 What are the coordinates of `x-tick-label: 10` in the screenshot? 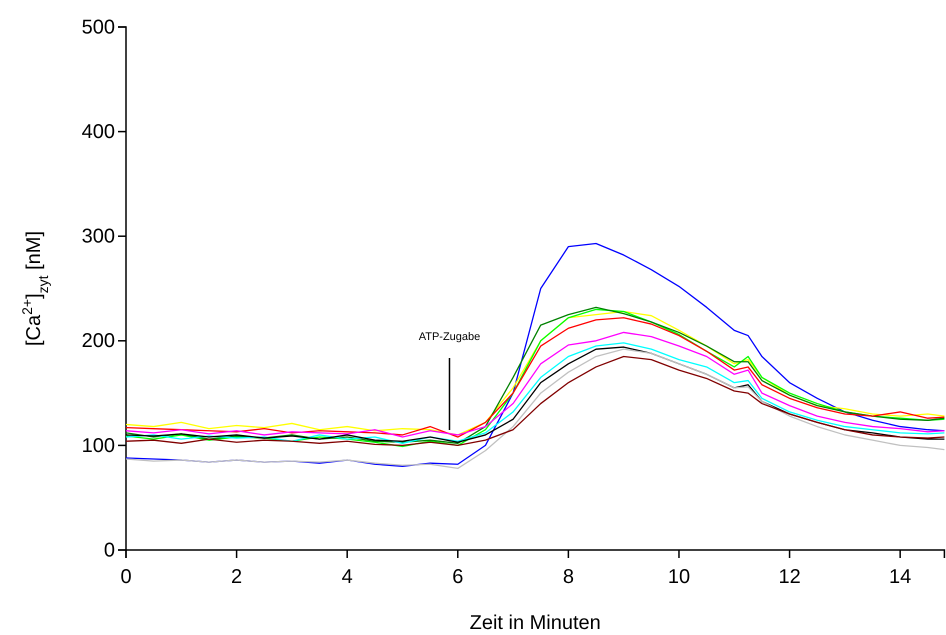 It's located at (679, 577).